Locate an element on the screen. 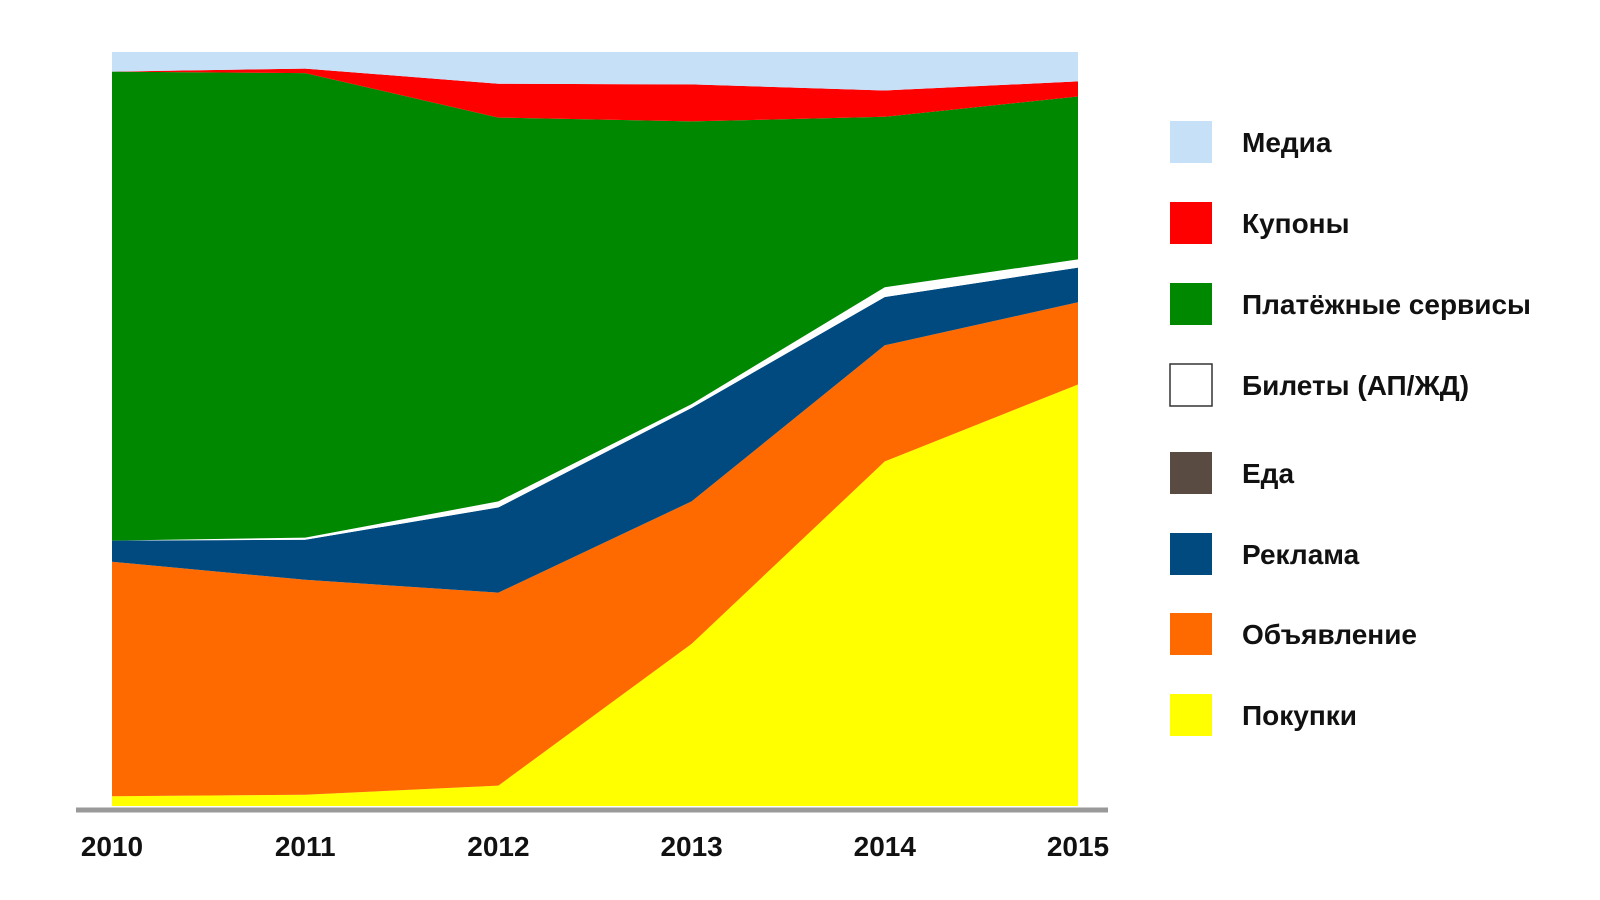 The width and height of the screenshot is (1600, 900). legend-swatch-билеты-ап-жд is located at coordinates (1191, 385).